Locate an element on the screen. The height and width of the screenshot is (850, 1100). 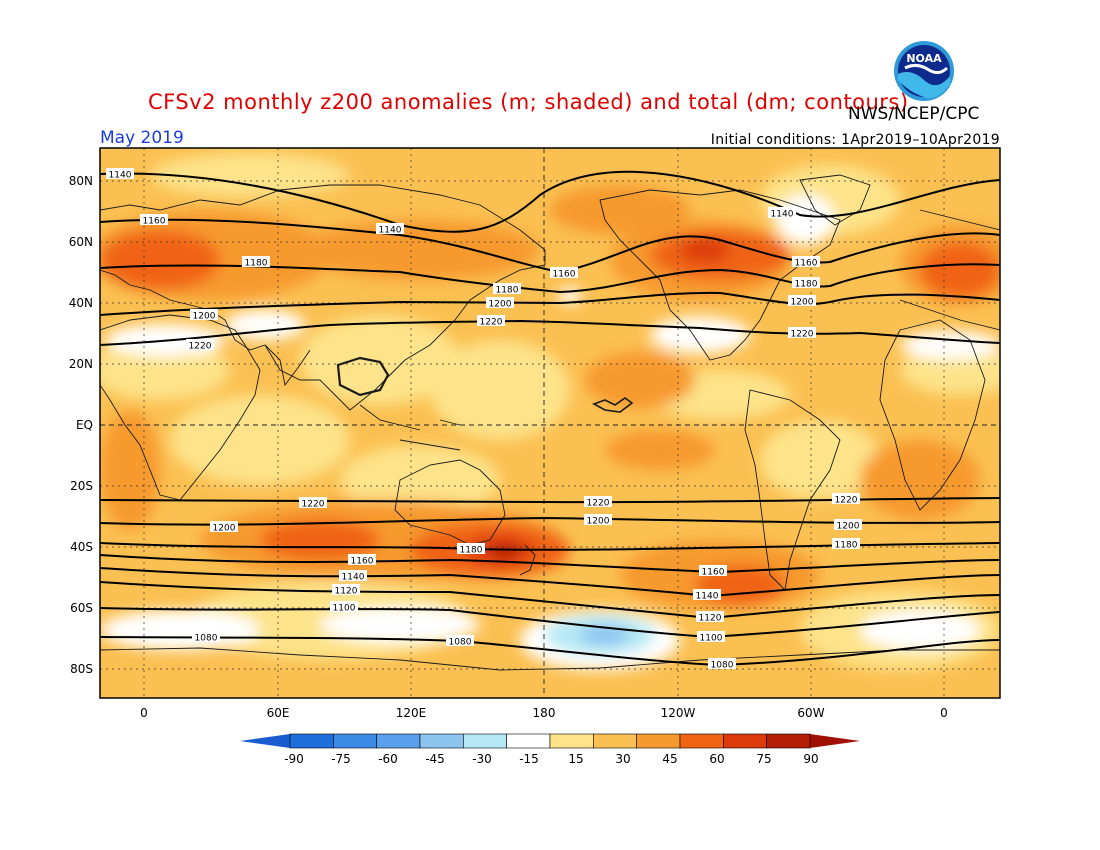
colorbar-label: 60 is located at coordinates (716, 759).